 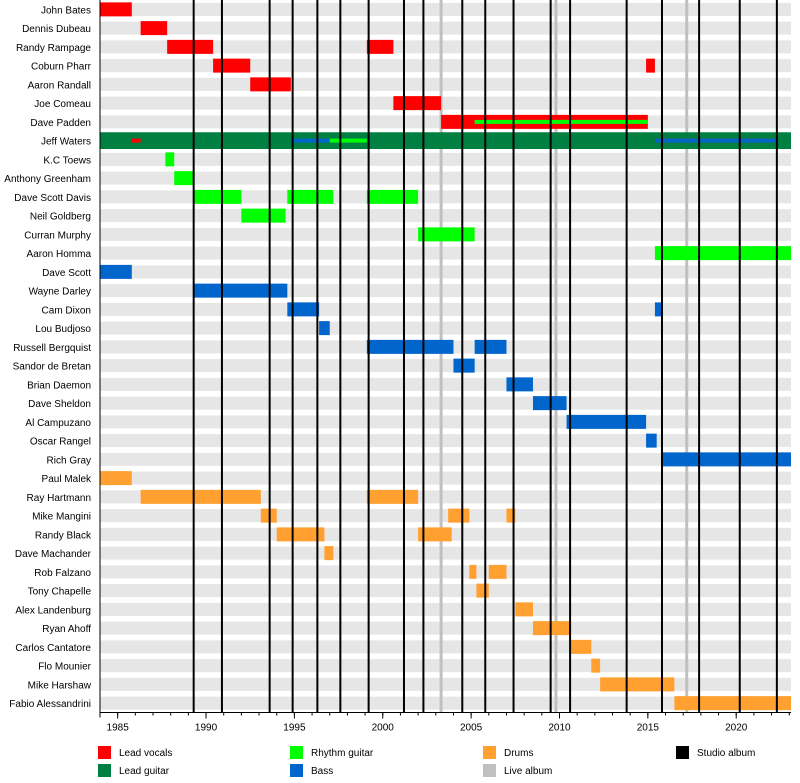 I want to click on x-tick-label: 2020, so click(x=736, y=728).